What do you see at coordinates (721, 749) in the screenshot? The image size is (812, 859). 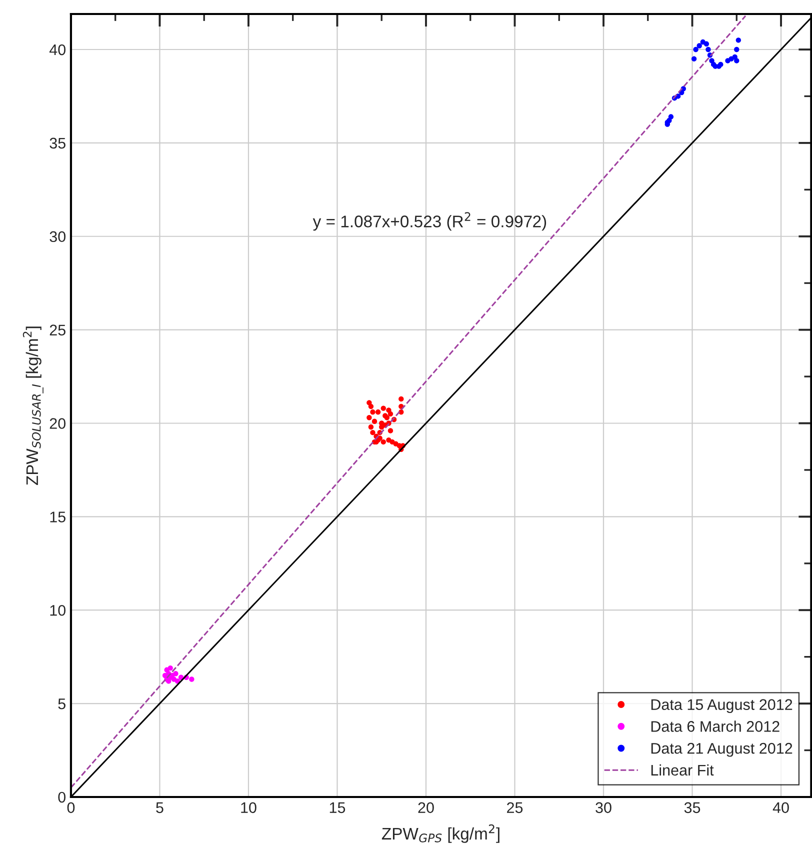 I see `legend-label: Data 21 August 2012` at bounding box center [721, 749].